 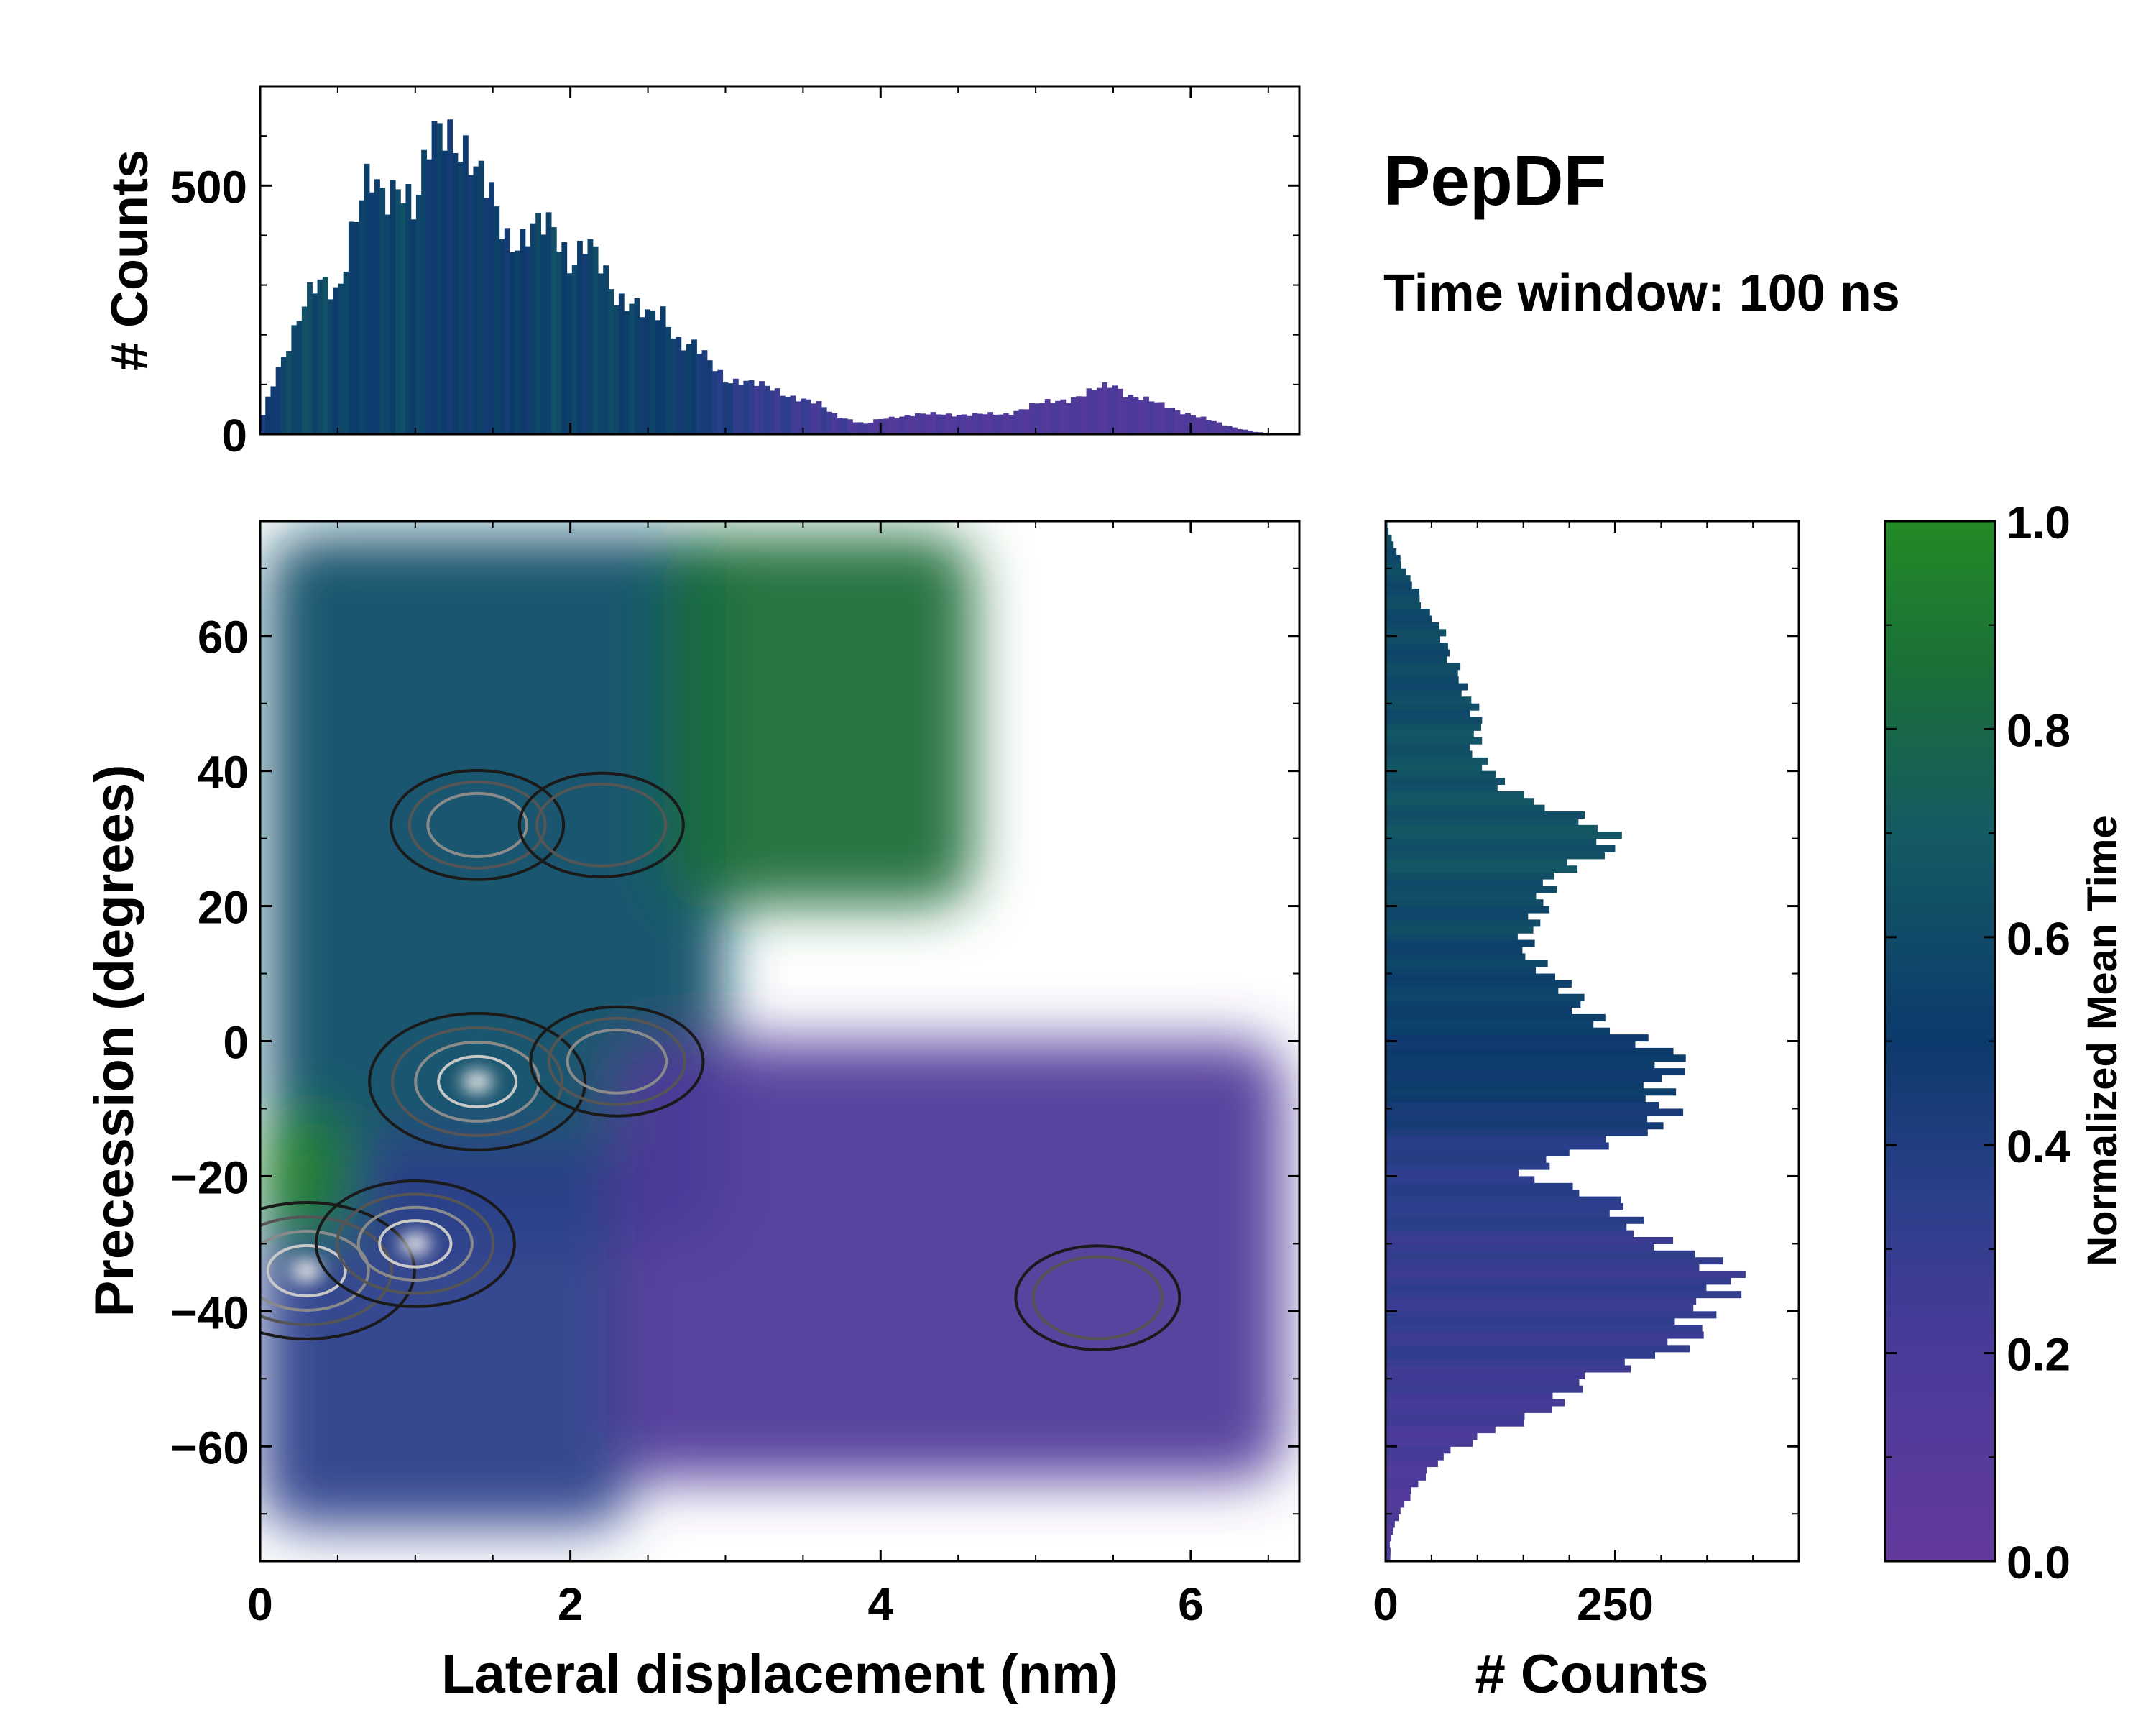 What do you see at coordinates (224, 773) in the screenshot?
I see `map-ytick-label: 40` at bounding box center [224, 773].